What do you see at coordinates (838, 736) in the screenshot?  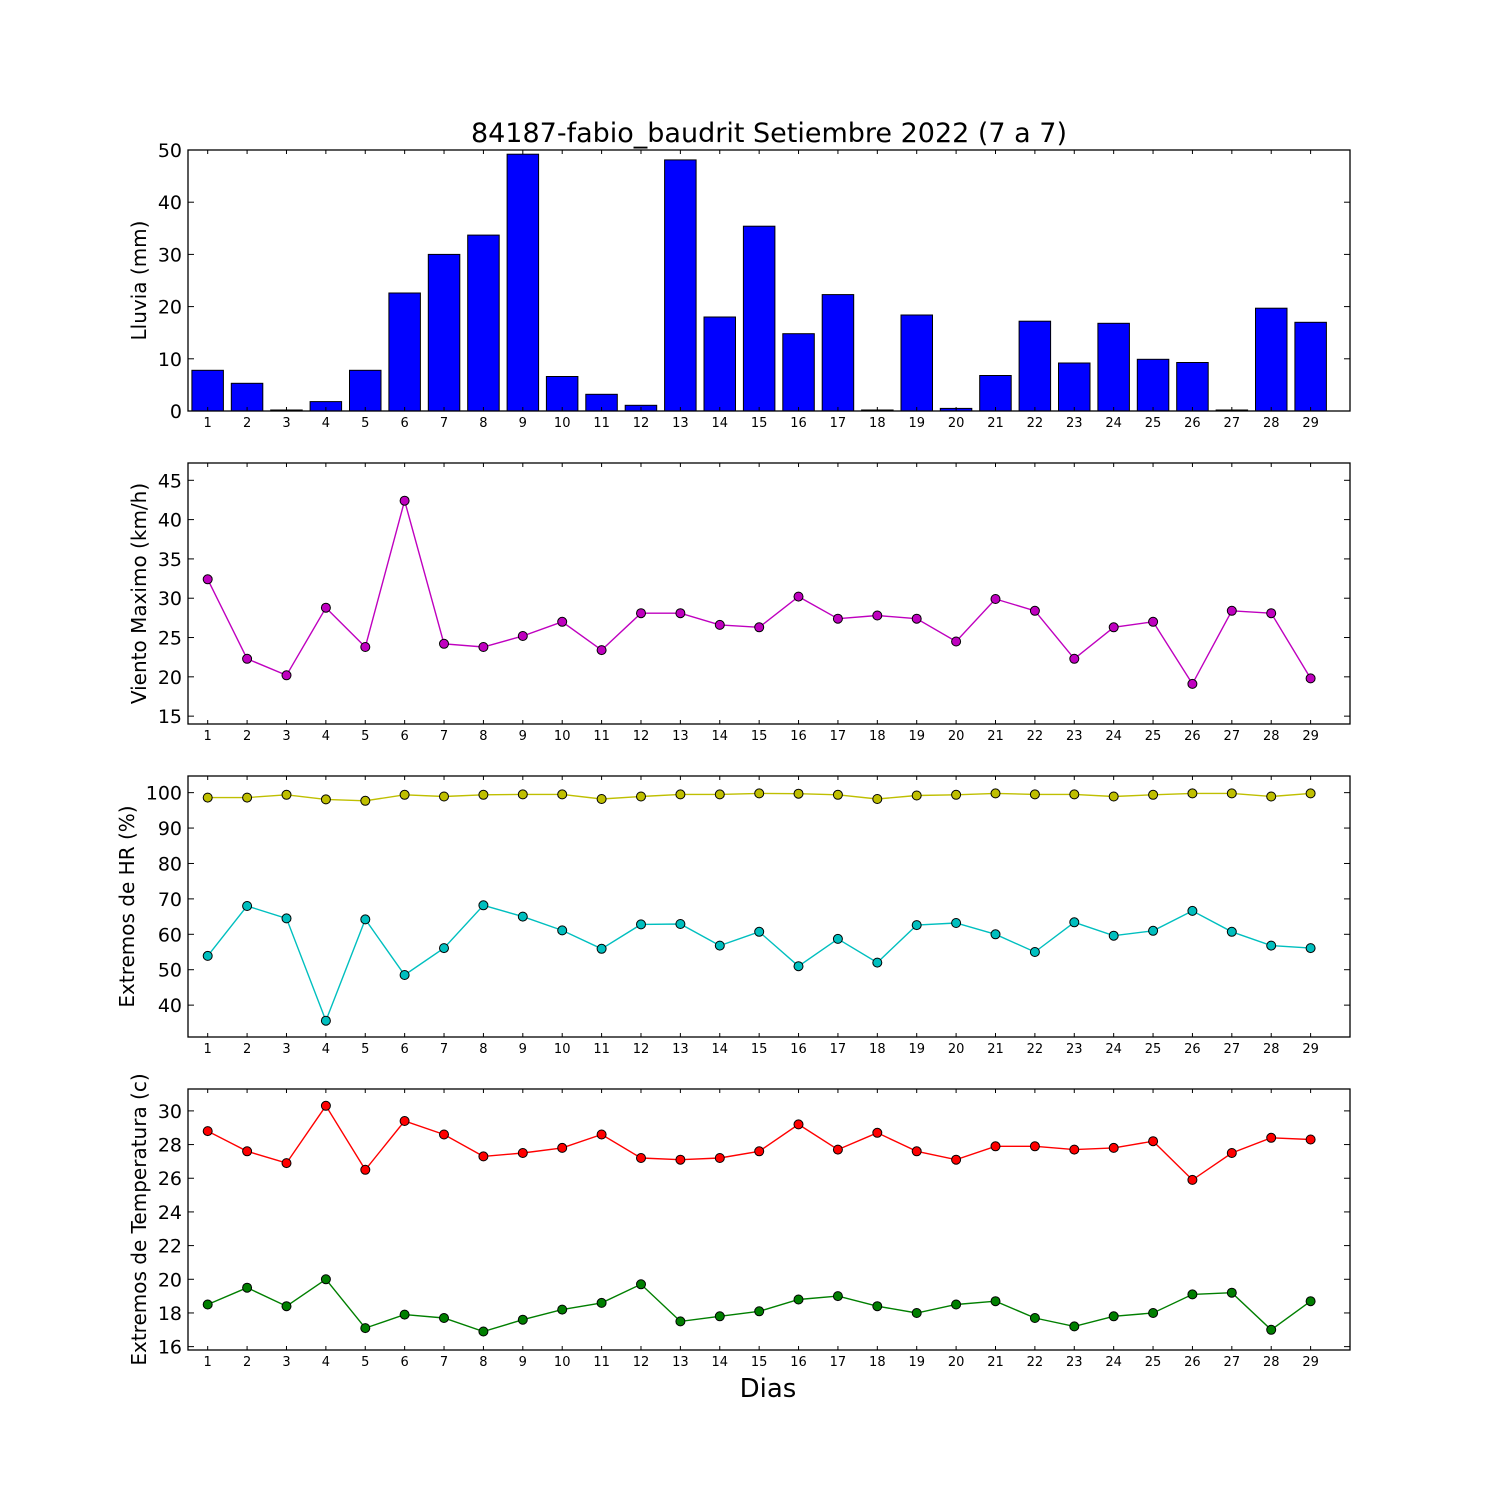 I see `x-tick-label: 17` at bounding box center [838, 736].